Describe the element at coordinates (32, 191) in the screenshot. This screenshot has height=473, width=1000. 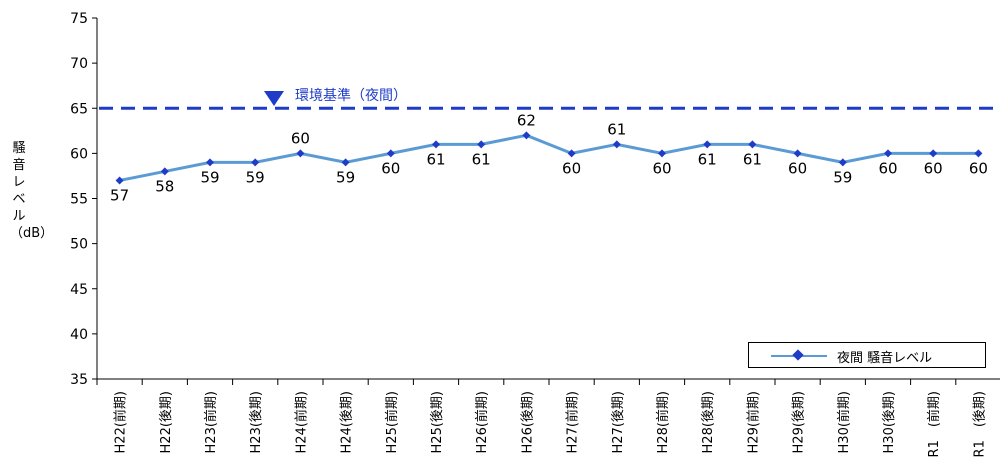
I see `y-axis-label: 騒音レベル（dB）` at that location.